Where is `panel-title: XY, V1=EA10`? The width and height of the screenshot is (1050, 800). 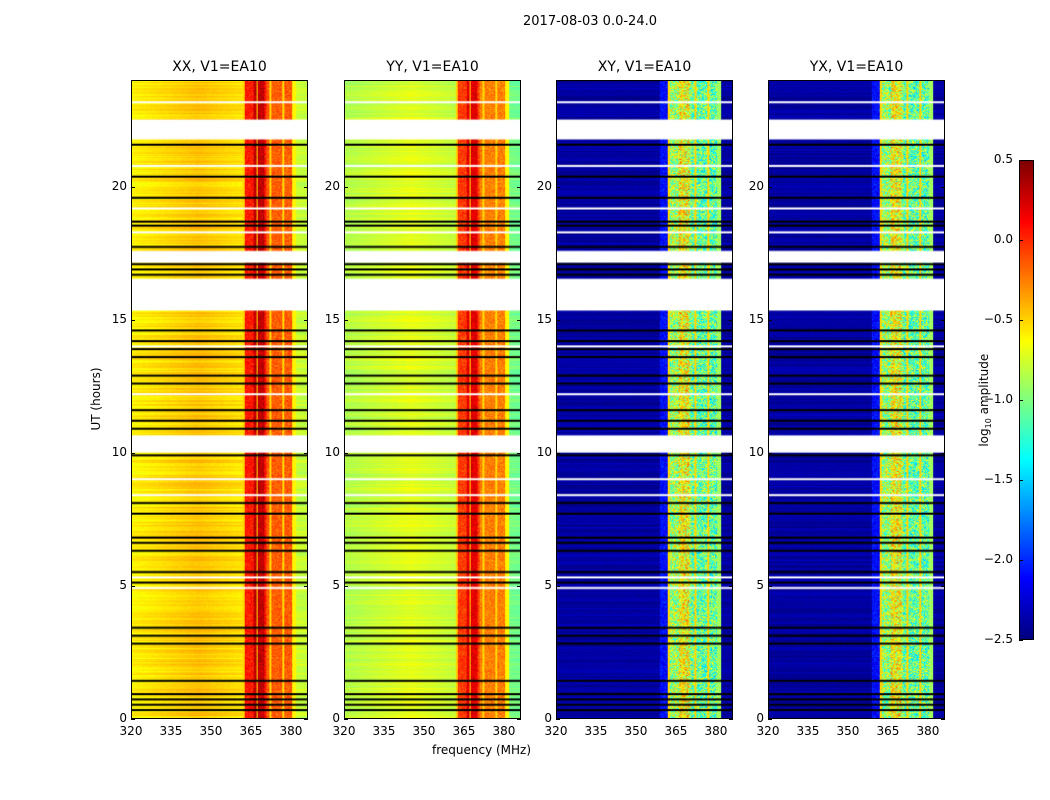 panel-title: XY, V1=EA10 is located at coordinates (644, 67).